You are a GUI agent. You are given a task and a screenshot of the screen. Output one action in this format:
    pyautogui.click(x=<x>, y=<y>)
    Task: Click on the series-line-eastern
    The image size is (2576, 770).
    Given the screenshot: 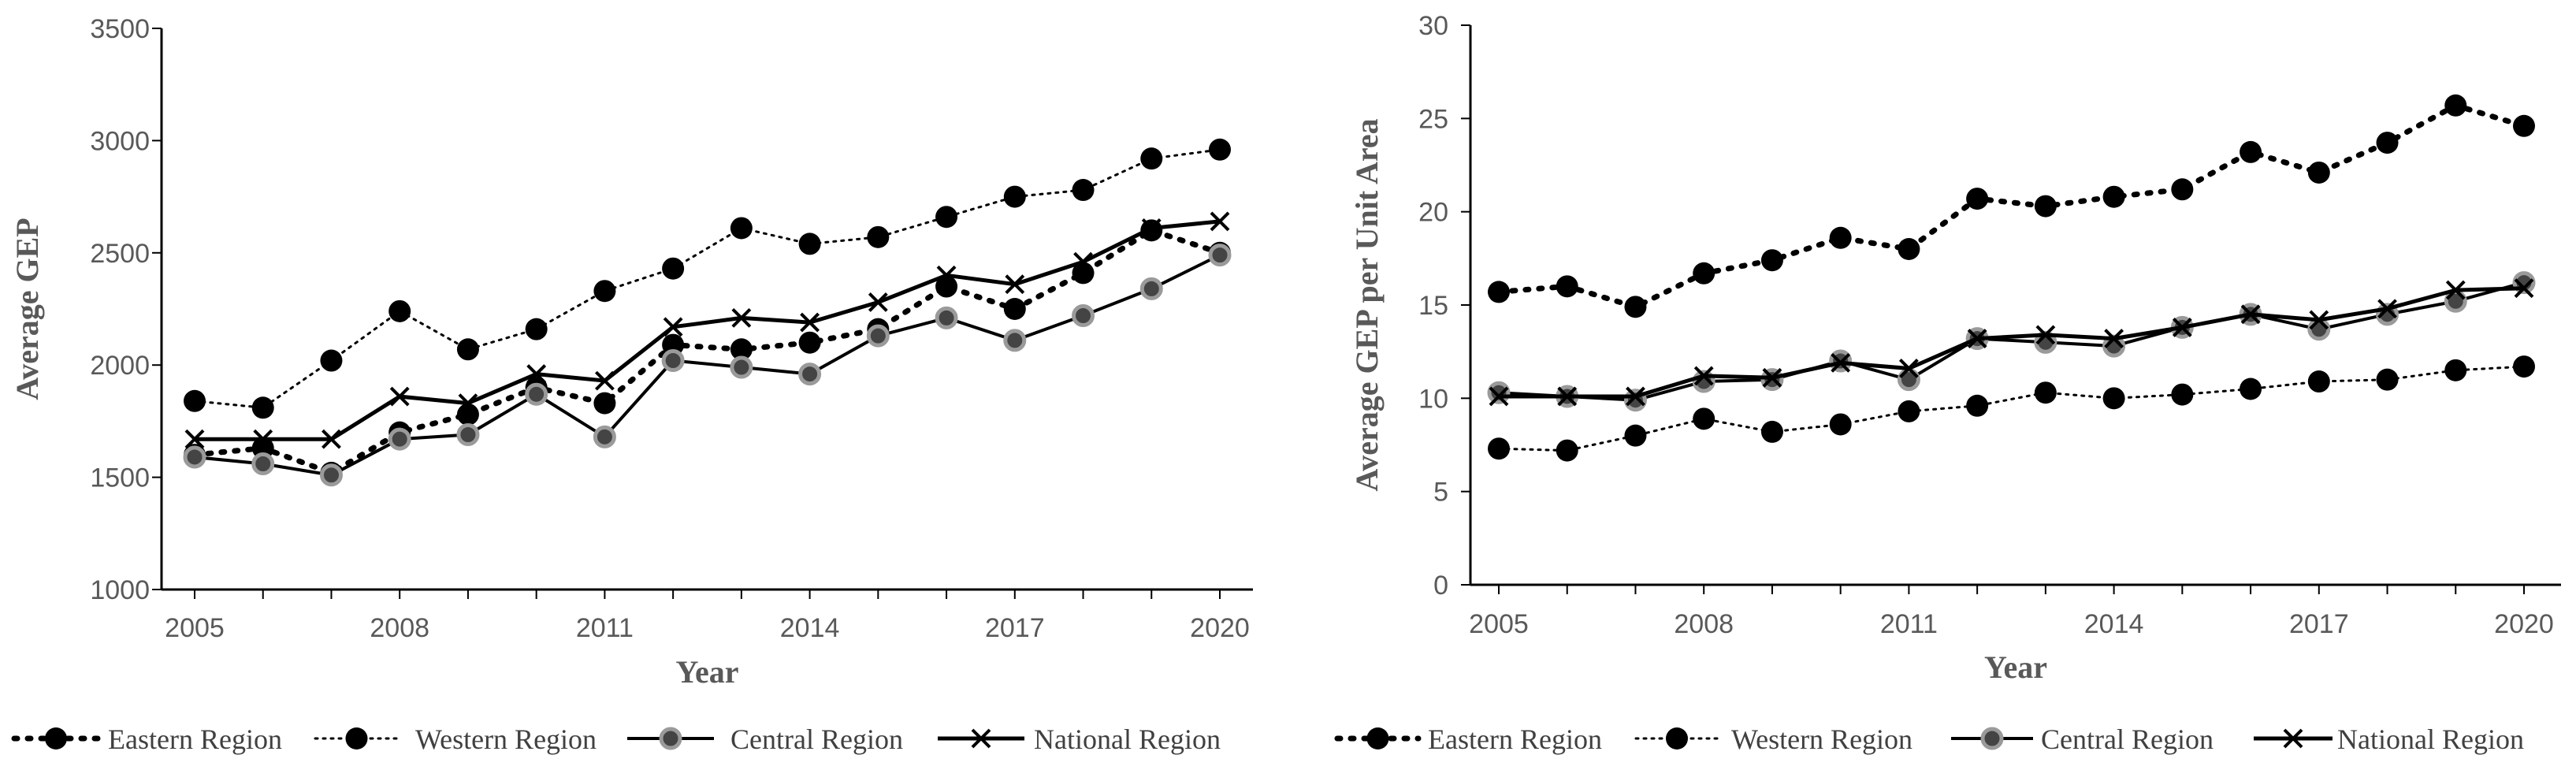 What is the action you would take?
    pyautogui.click(x=707, y=351)
    